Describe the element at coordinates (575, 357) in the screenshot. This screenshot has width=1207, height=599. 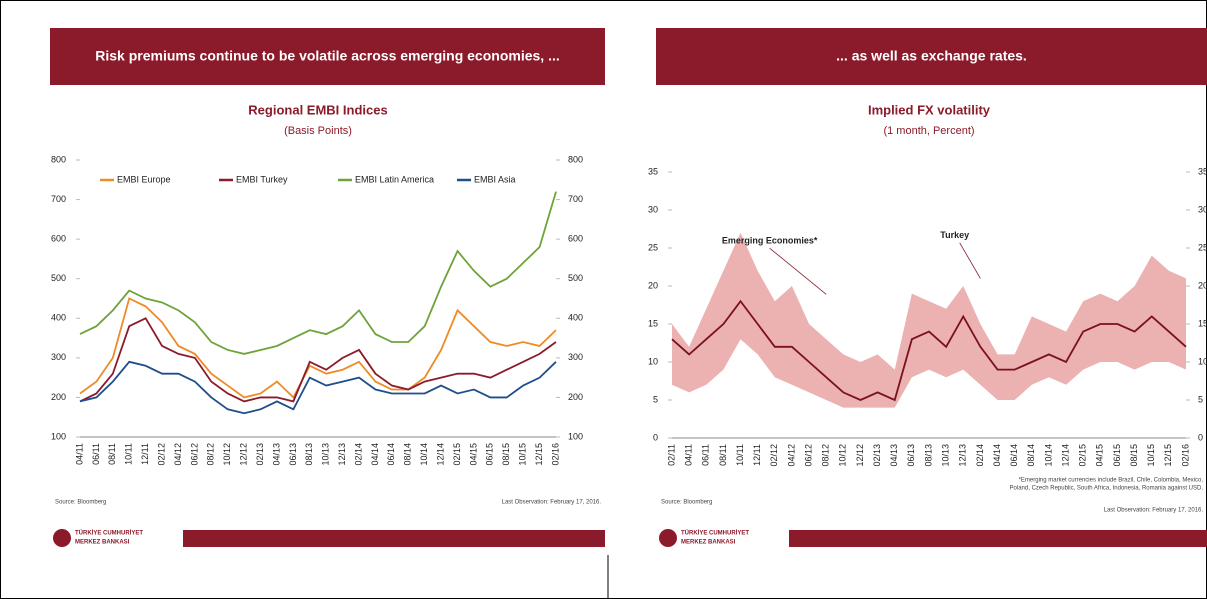
I see `y2-tick-label: 300` at that location.